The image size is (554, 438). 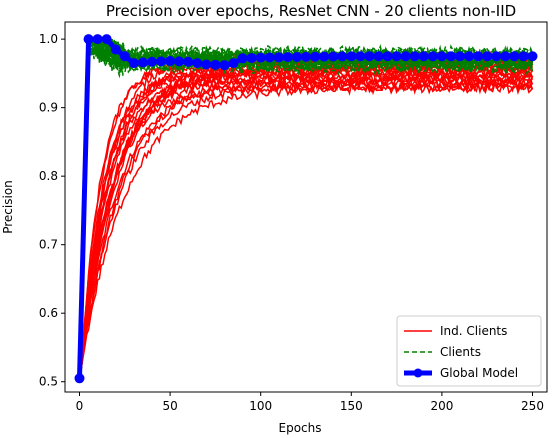 What do you see at coordinates (52, 210) in the screenshot?
I see `y-axis: 0.5 0.6 0.7 0.8 0.9 1.0` at bounding box center [52, 210].